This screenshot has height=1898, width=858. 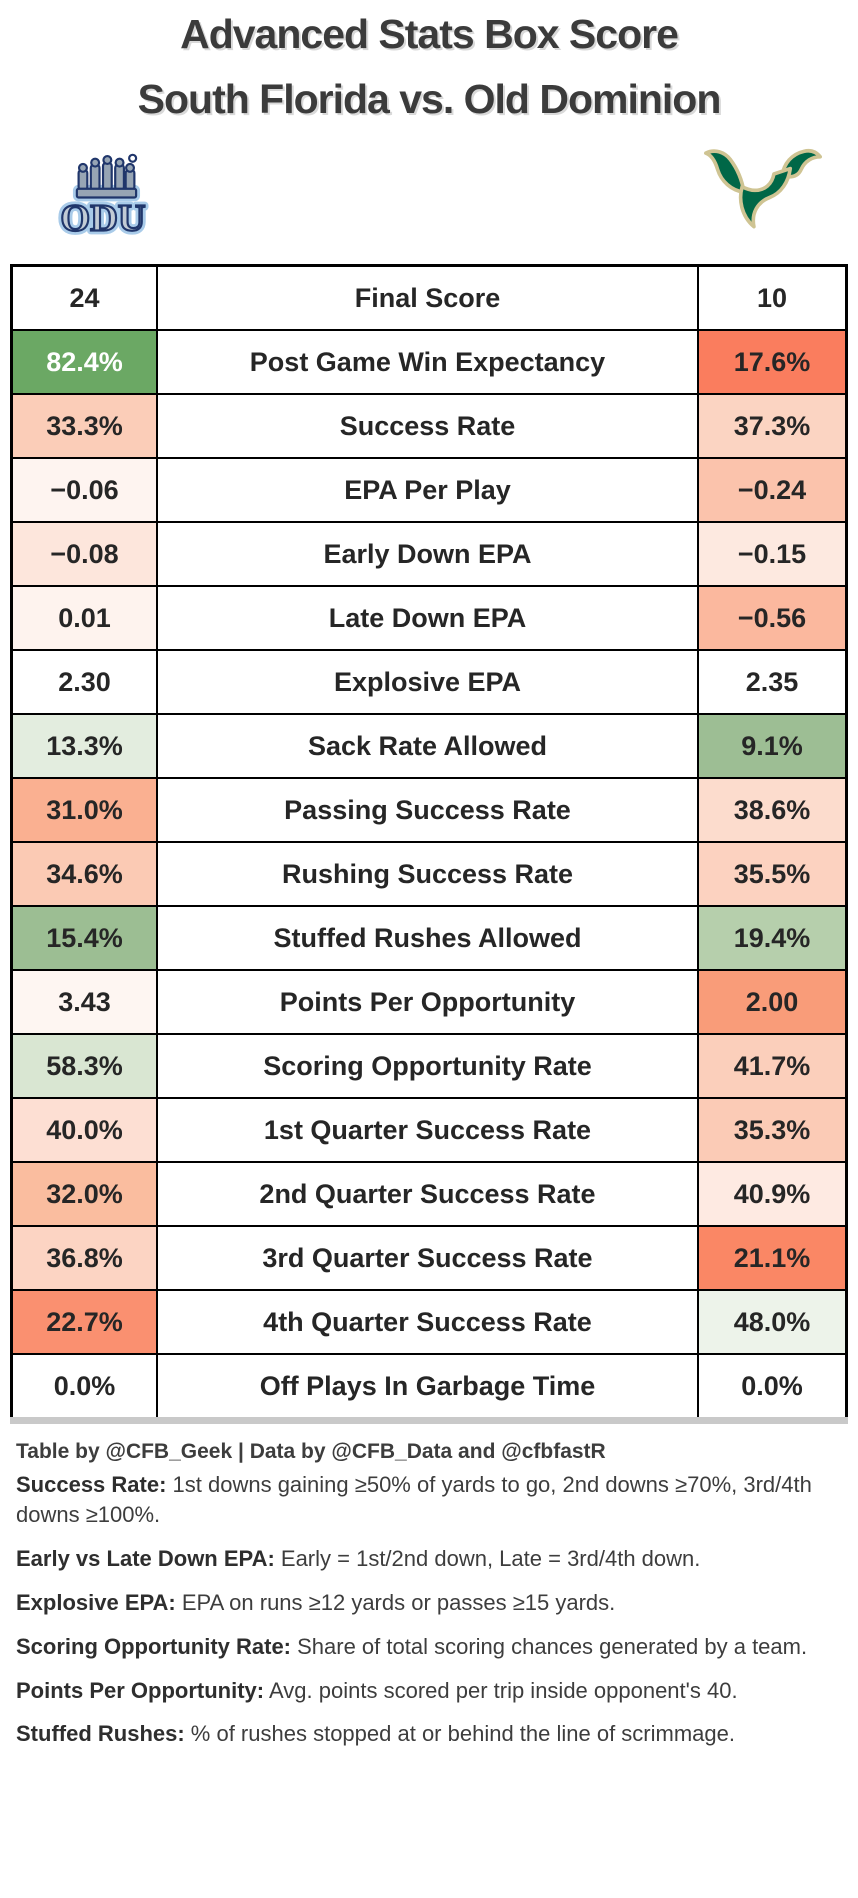 I want to click on table-row: 58.3% Scoring Opportunity Rate 41.7%, so click(x=429, y=1065).